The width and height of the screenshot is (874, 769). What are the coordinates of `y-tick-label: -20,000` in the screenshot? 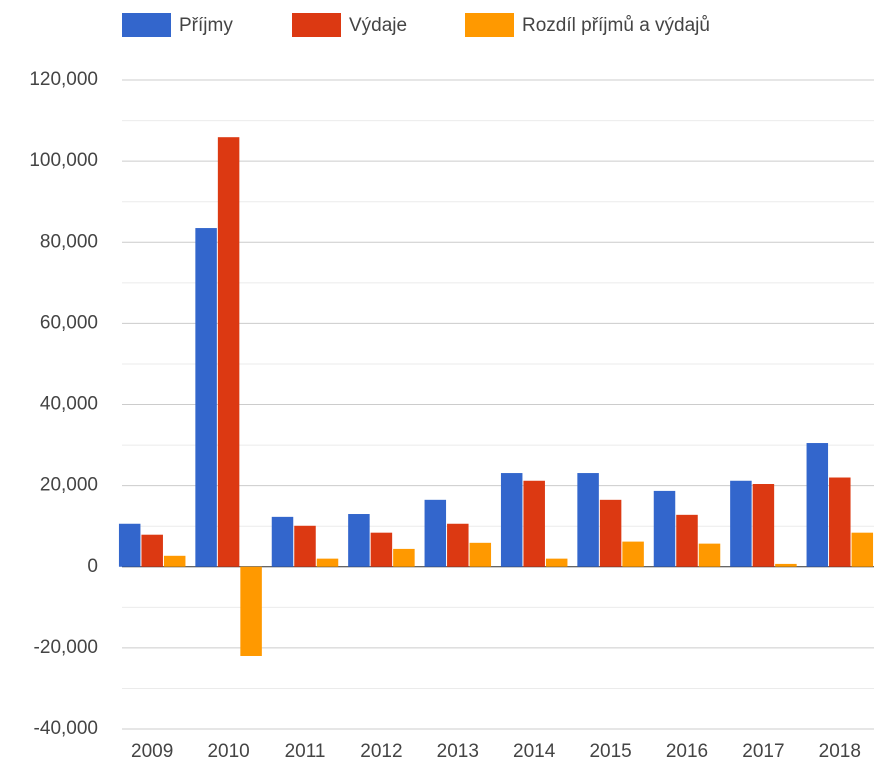 It's located at (66, 647).